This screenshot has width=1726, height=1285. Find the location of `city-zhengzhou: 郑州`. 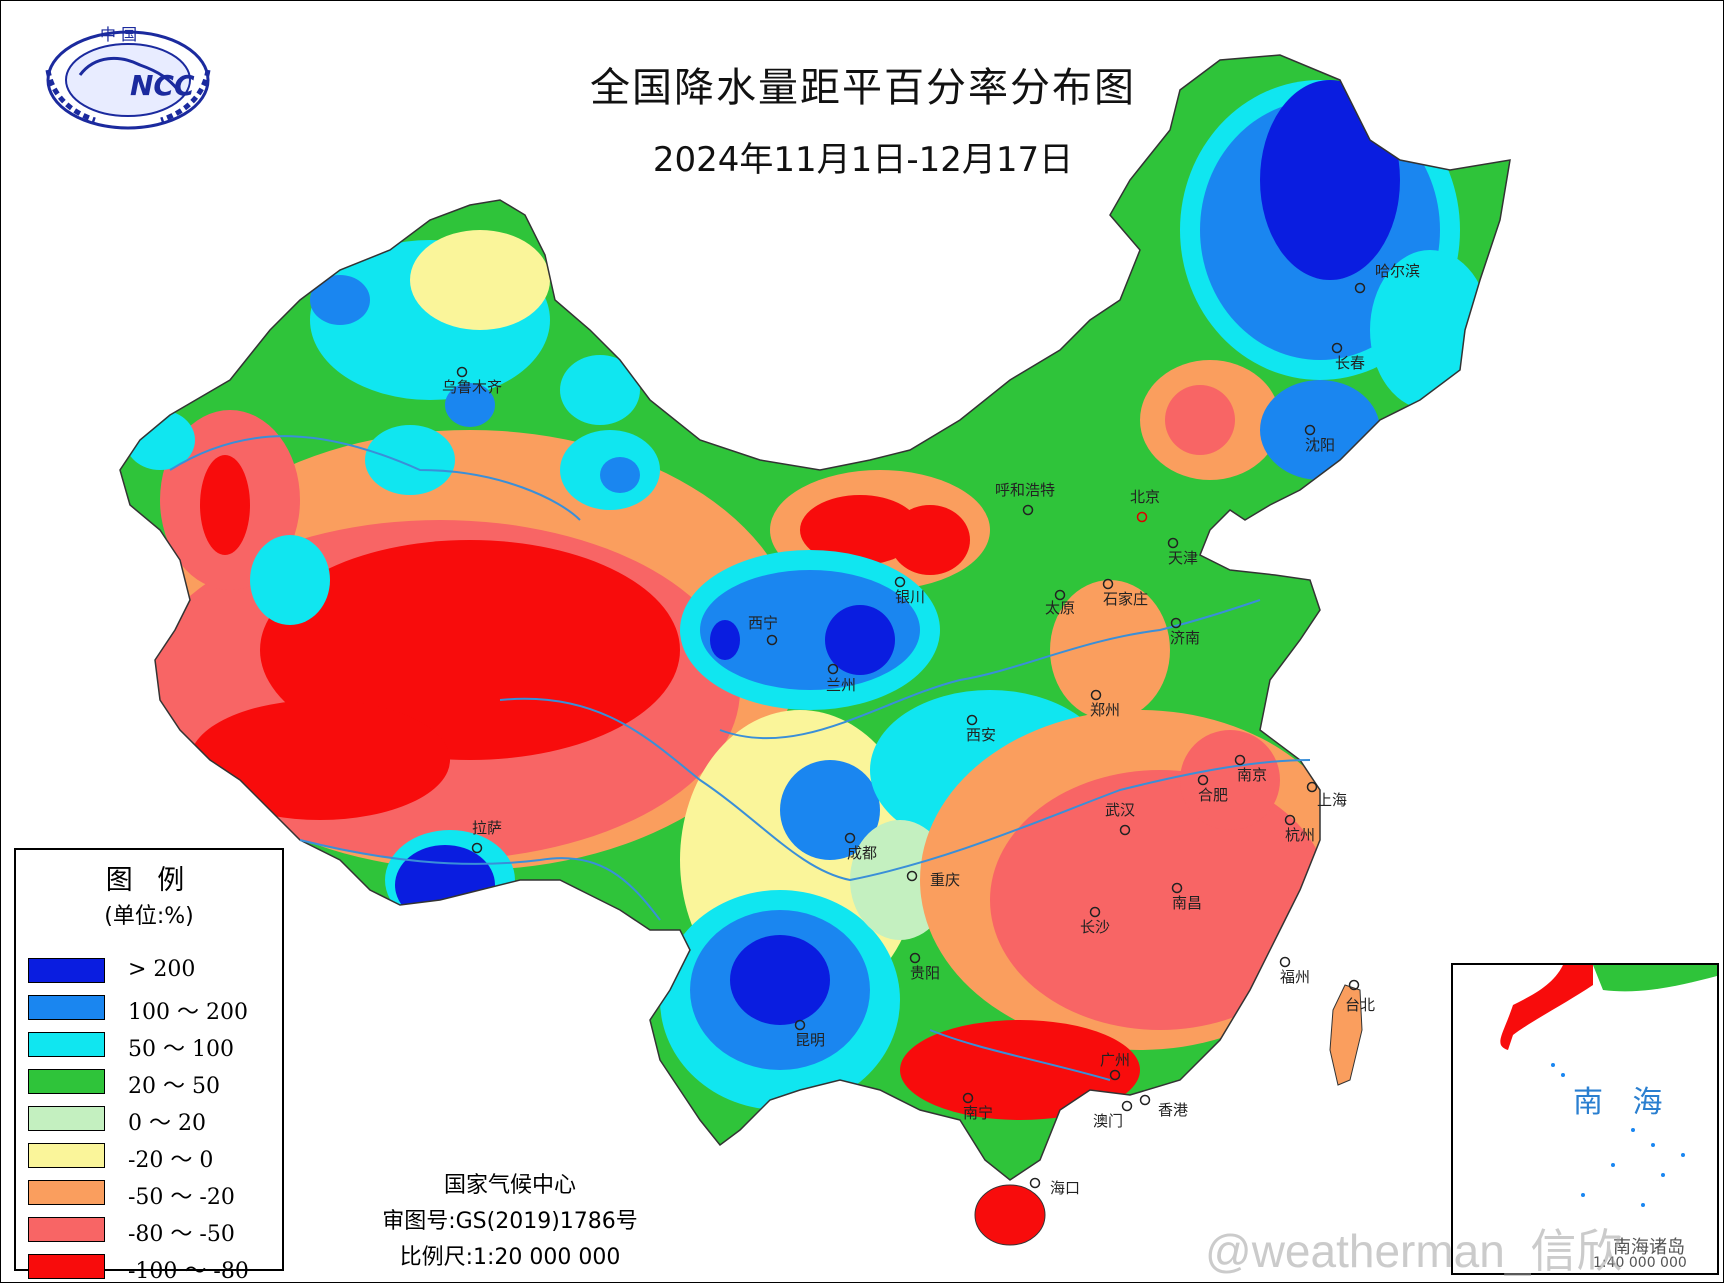

city-zhengzhou: 郑州 is located at coordinates (1105, 704).